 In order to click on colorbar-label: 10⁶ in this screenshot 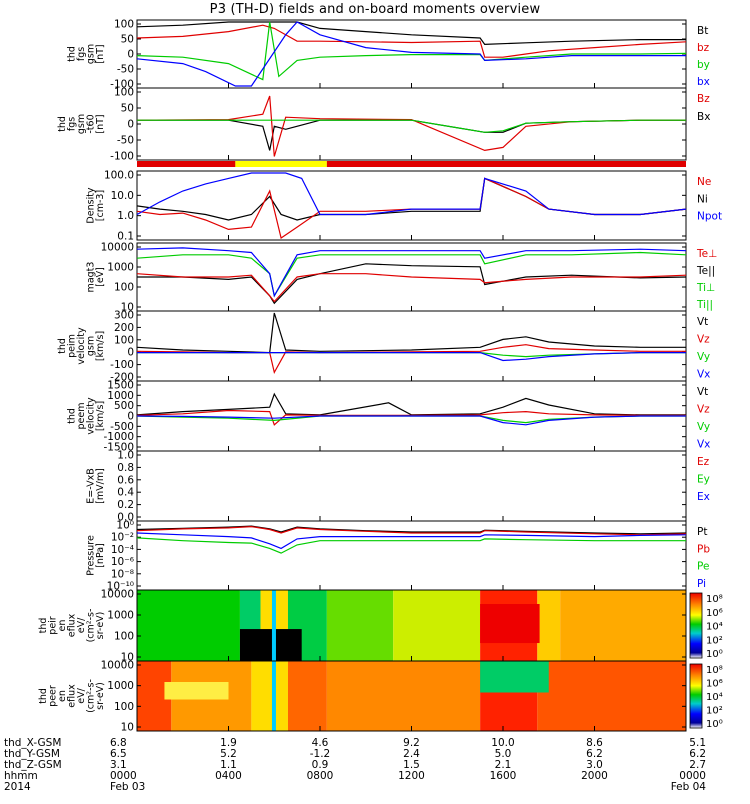, I will do `click(714, 613)`.